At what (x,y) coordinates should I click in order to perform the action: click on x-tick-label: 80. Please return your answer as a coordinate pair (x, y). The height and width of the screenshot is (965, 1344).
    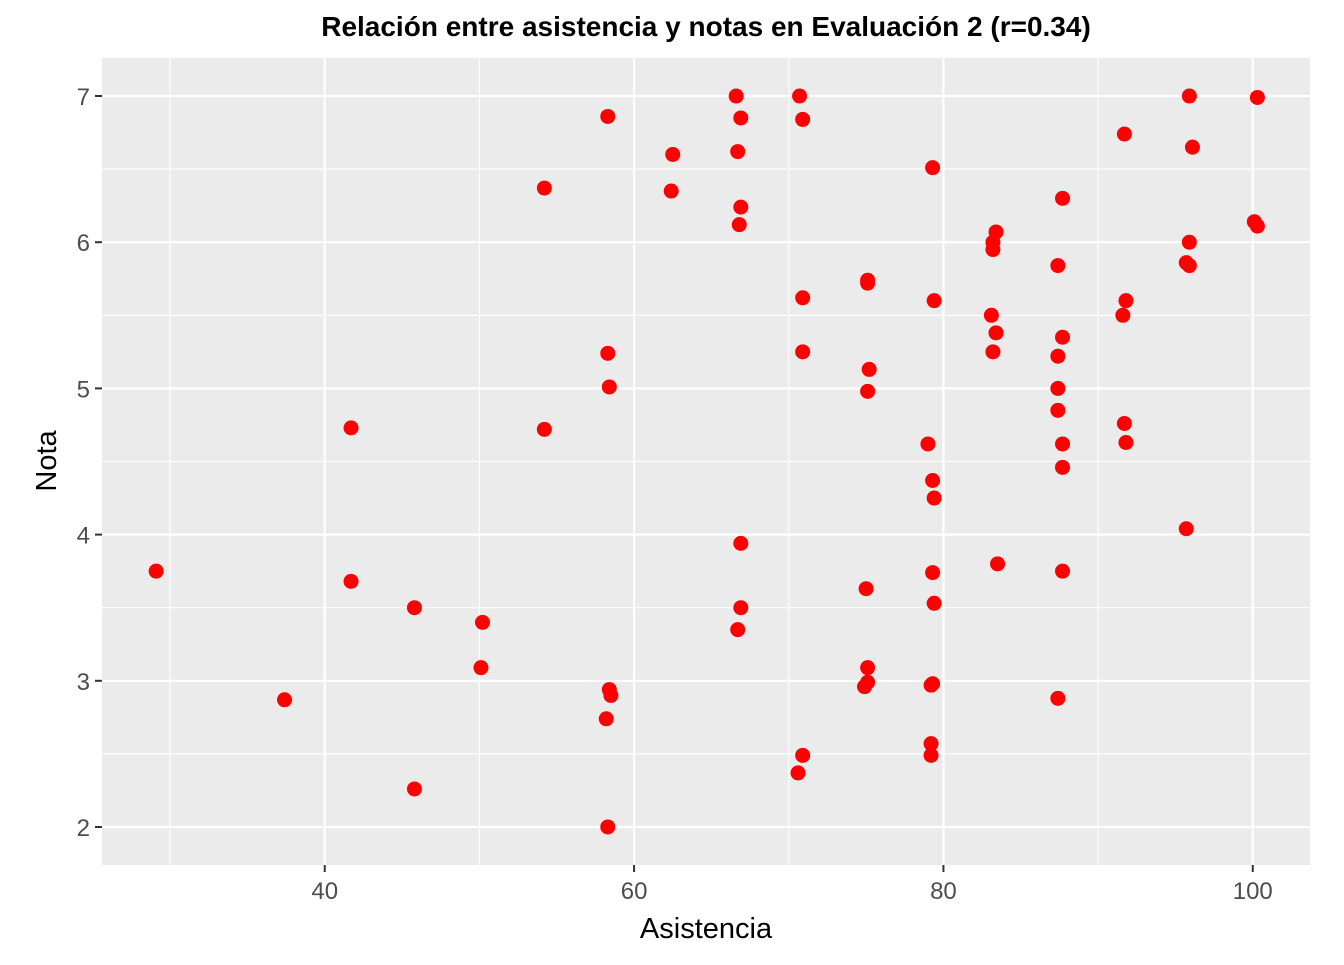
    Looking at the image, I should click on (943, 891).